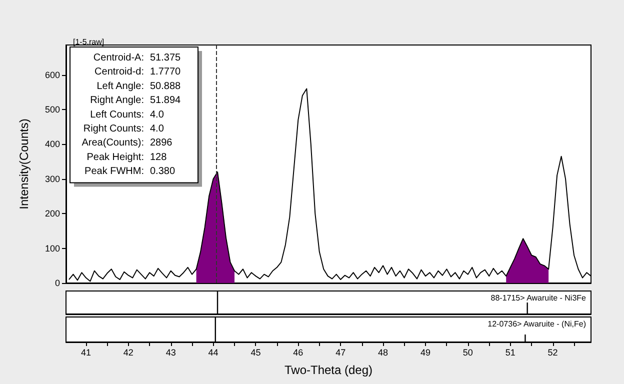  I want to click on y-tick-label: 300, so click(52, 179).